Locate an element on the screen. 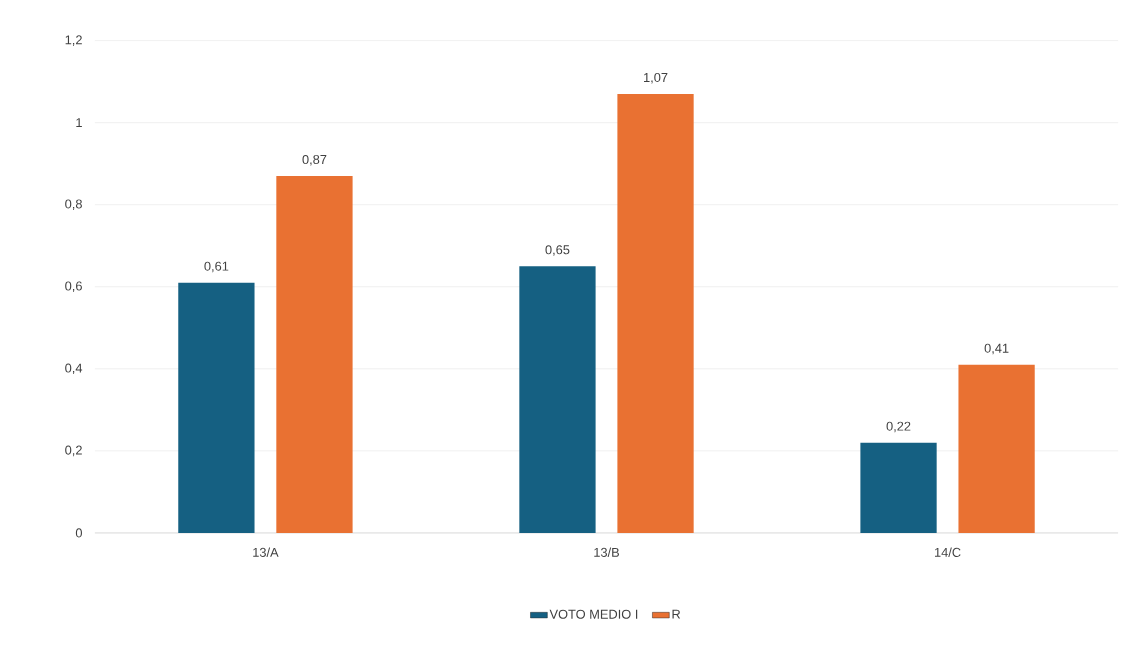  data-label: 0,41 is located at coordinates (996, 349).